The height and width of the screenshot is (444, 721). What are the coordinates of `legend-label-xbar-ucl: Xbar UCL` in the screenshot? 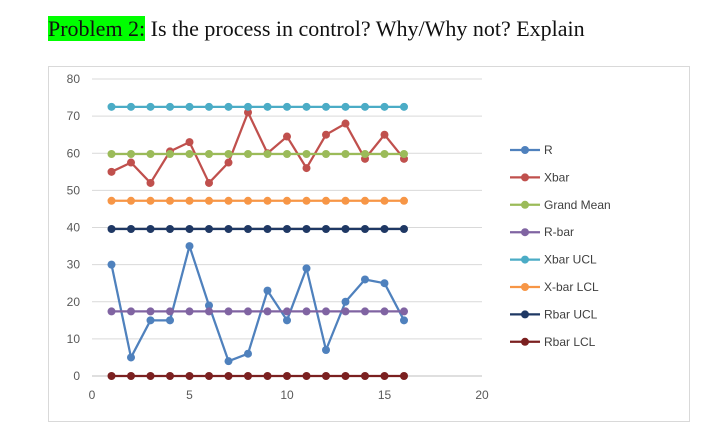 It's located at (570, 260).